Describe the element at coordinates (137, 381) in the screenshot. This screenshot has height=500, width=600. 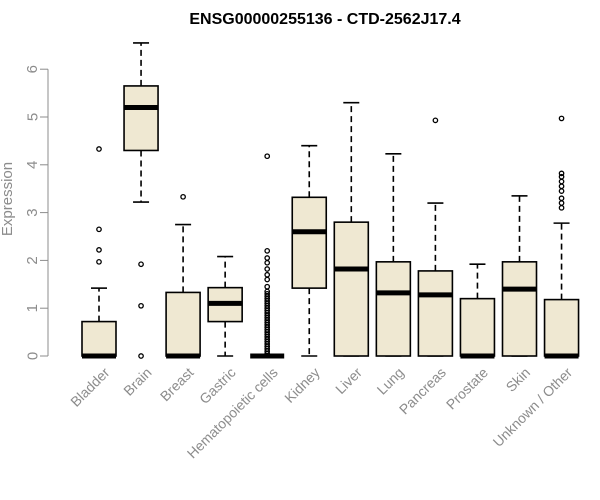
I see `x-tick-label: Brain` at that location.